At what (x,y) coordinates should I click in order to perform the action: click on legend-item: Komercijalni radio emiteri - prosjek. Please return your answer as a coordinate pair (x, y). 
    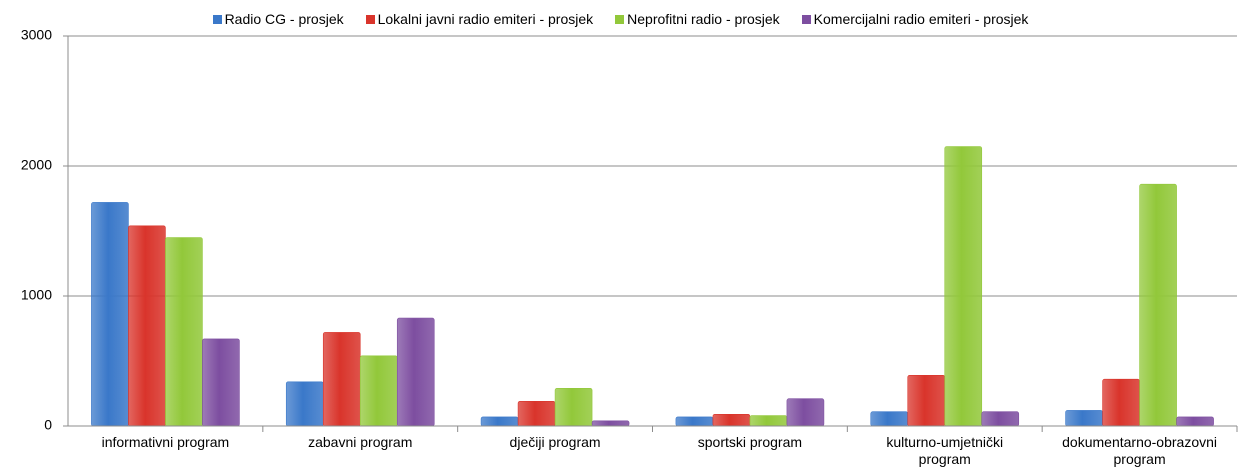
    Looking at the image, I should click on (915, 19).